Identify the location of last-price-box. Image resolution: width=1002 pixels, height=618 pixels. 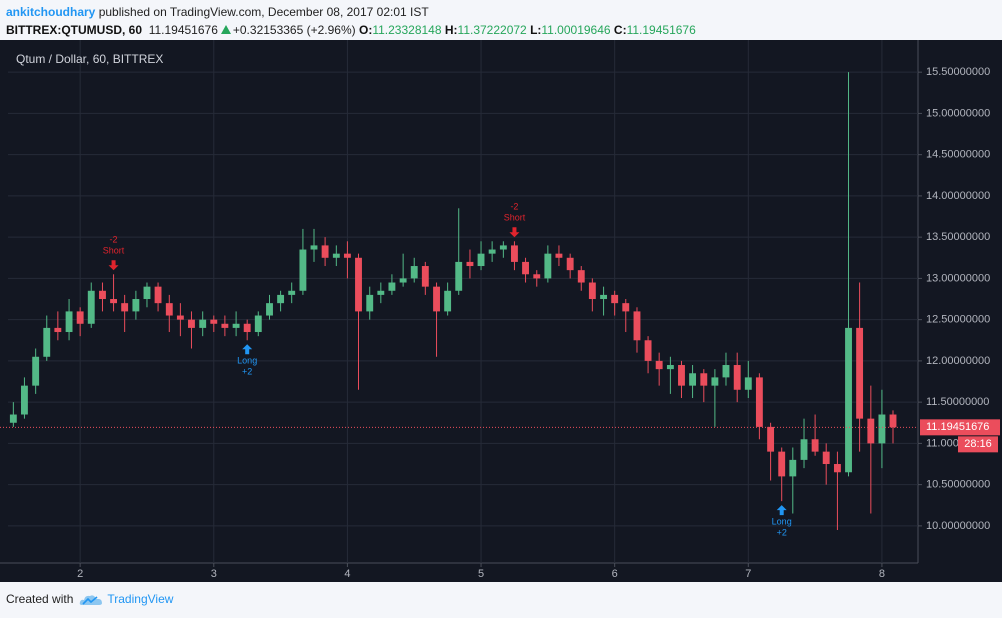
(960, 427).